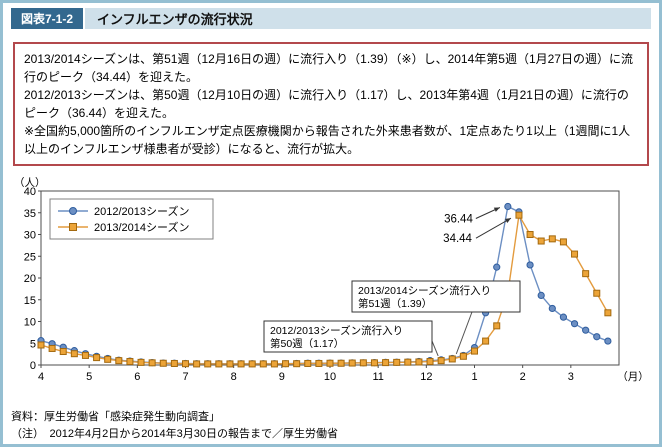  Describe the element at coordinates (424, 290) in the screenshot. I see `callout-text-line1: 2013/2014シーズン流行入り` at that location.